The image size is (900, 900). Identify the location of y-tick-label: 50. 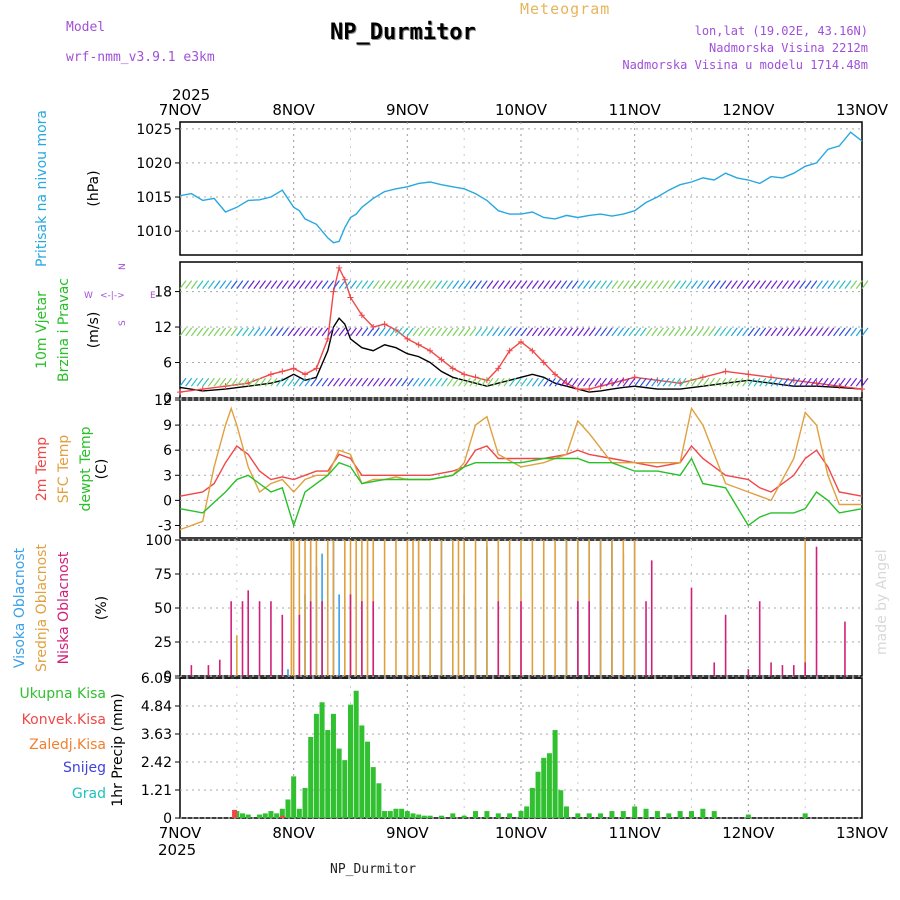
(163, 609).